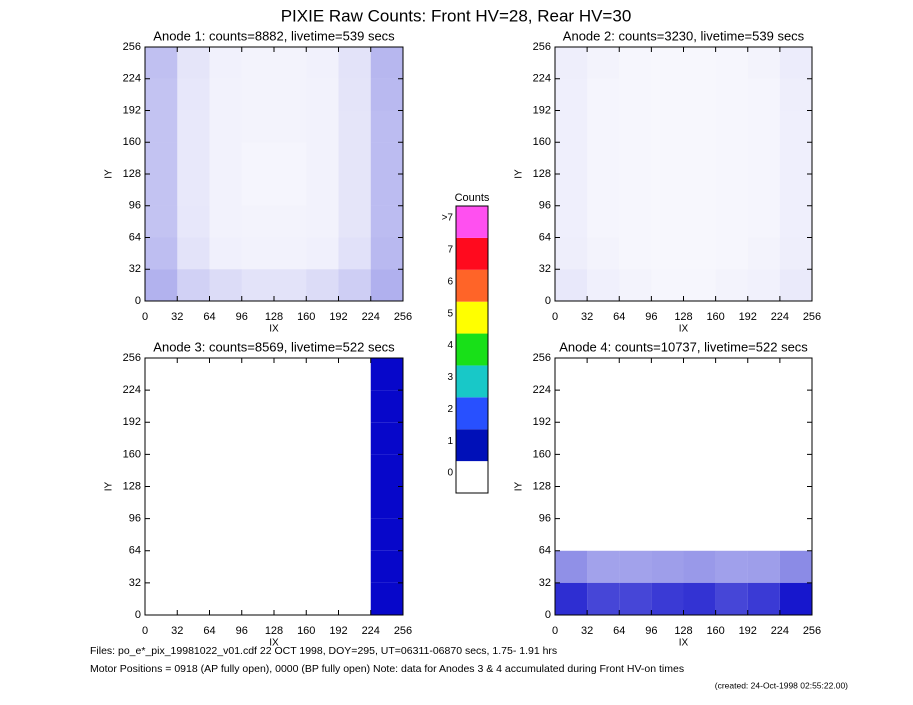  Describe the element at coordinates (587, 317) in the screenshot. I see `x-tick-label: 32` at that location.